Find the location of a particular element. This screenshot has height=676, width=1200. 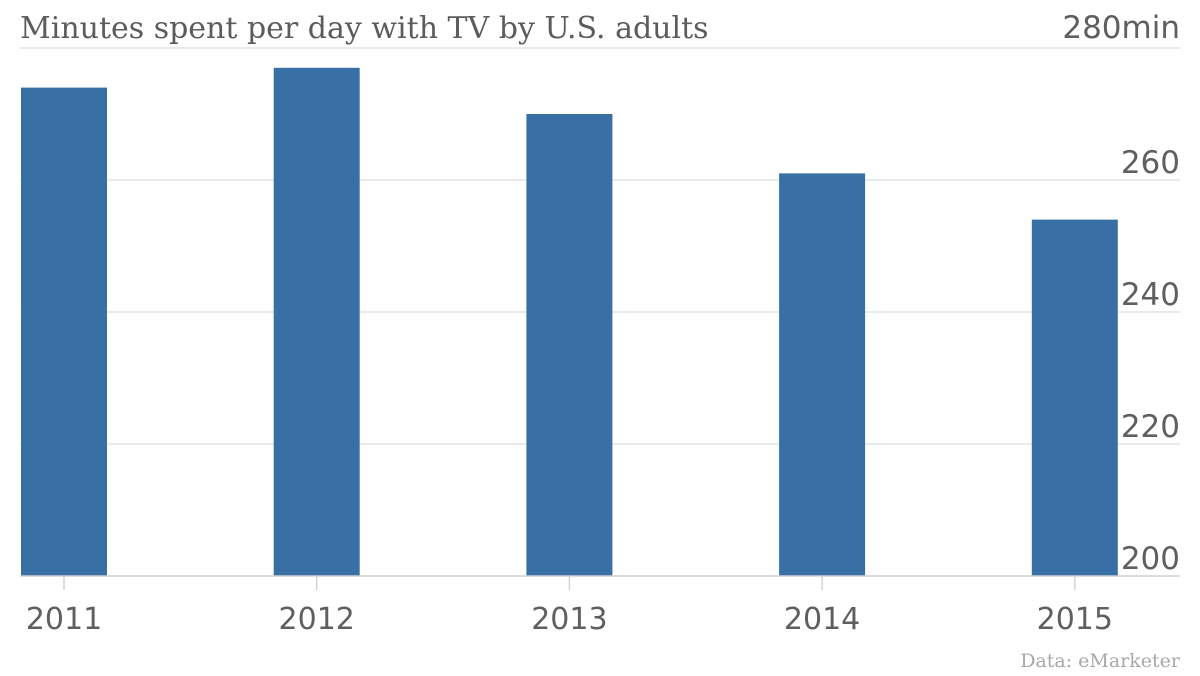

y-axis-labels: 200 220 240 260 280min is located at coordinates (1121, 293).